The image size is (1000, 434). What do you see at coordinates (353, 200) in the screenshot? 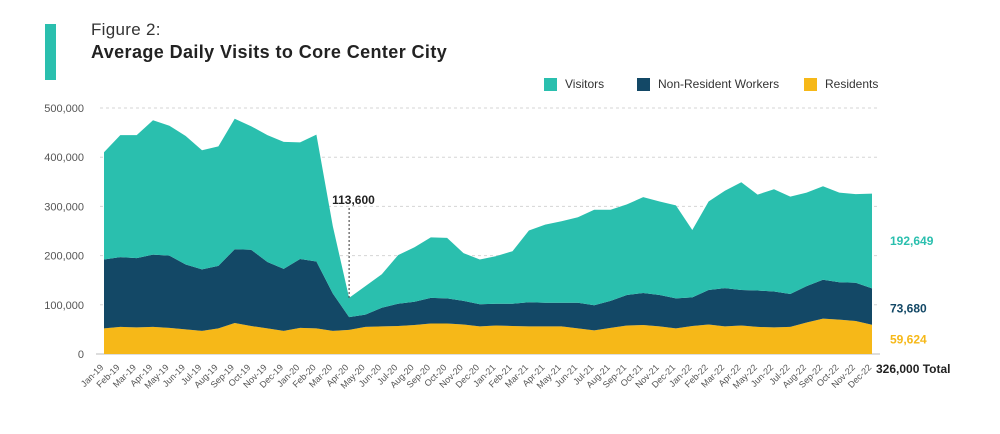
I see `annotation-apr20-total: 113,600` at bounding box center [353, 200].